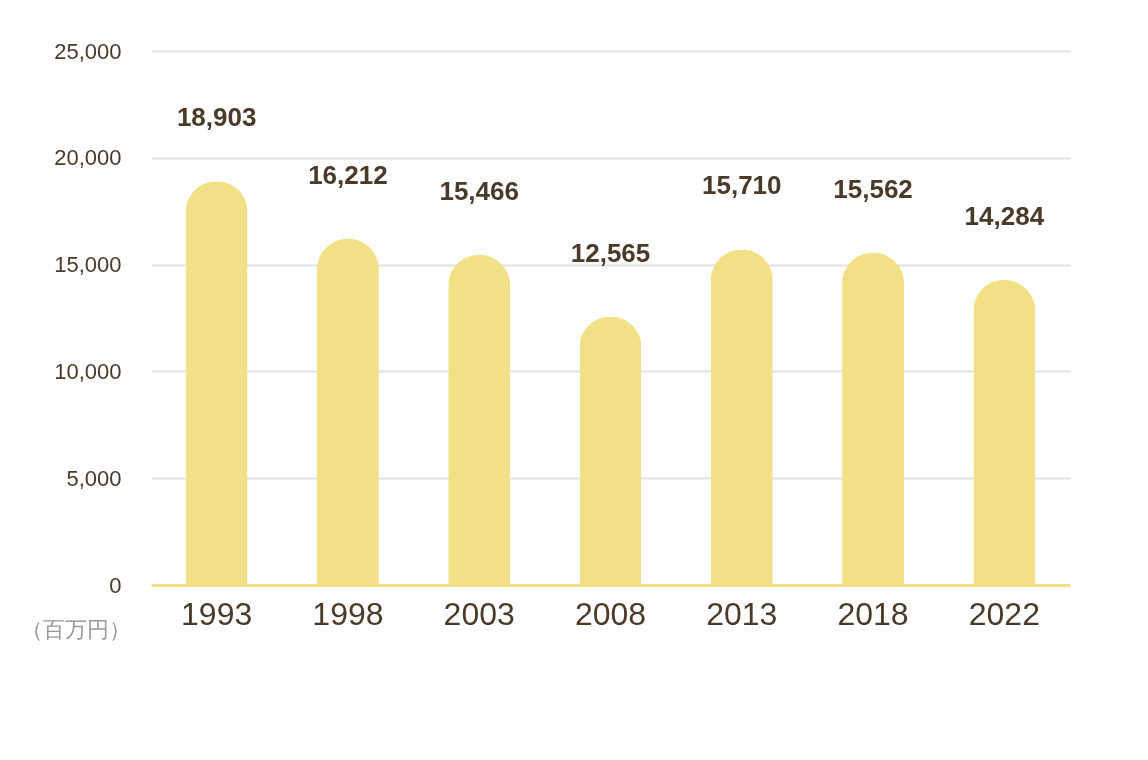 The image size is (1148, 760). I want to click on y-tick-label: 0, so click(115, 585).